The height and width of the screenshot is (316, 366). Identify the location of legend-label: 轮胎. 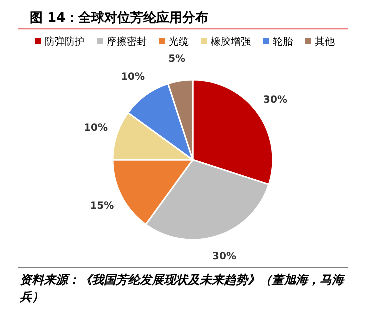
(283, 42).